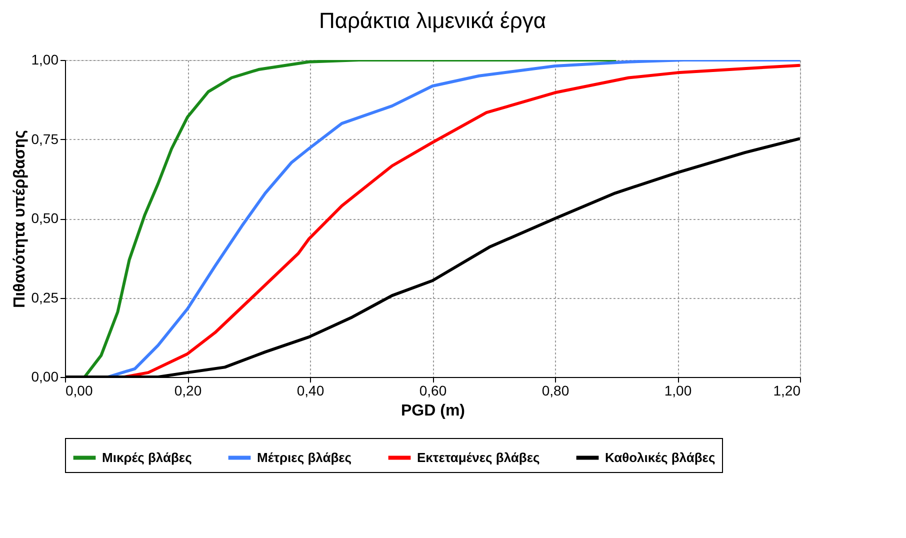 This screenshot has width=906, height=538. I want to click on x-tick-label: 0,00, so click(79, 390).